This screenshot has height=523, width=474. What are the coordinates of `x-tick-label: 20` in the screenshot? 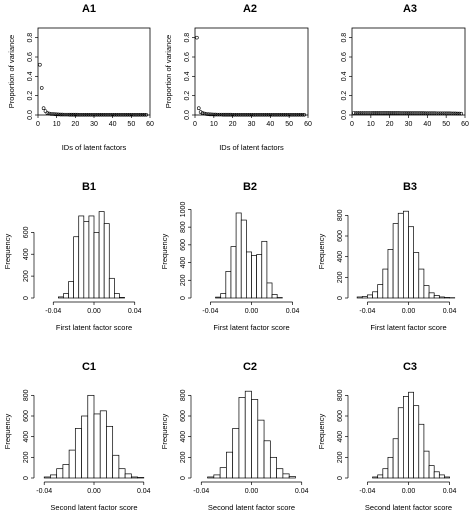 It's located at (233, 124).